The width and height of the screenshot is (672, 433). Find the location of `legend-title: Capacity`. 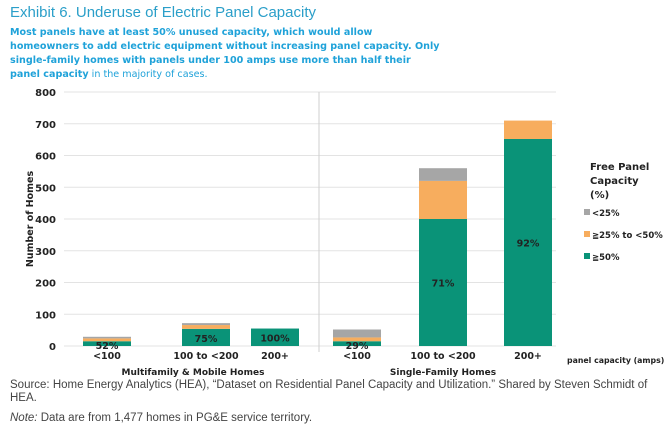

legend-title: Capacity is located at coordinates (614, 181).